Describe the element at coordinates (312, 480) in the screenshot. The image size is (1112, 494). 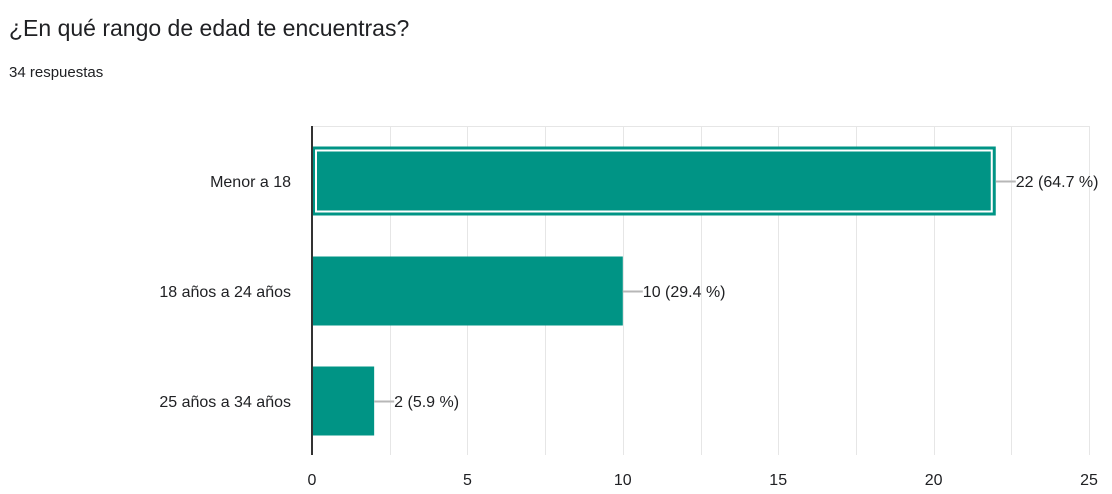
I see `x-tick-label: 0` at that location.